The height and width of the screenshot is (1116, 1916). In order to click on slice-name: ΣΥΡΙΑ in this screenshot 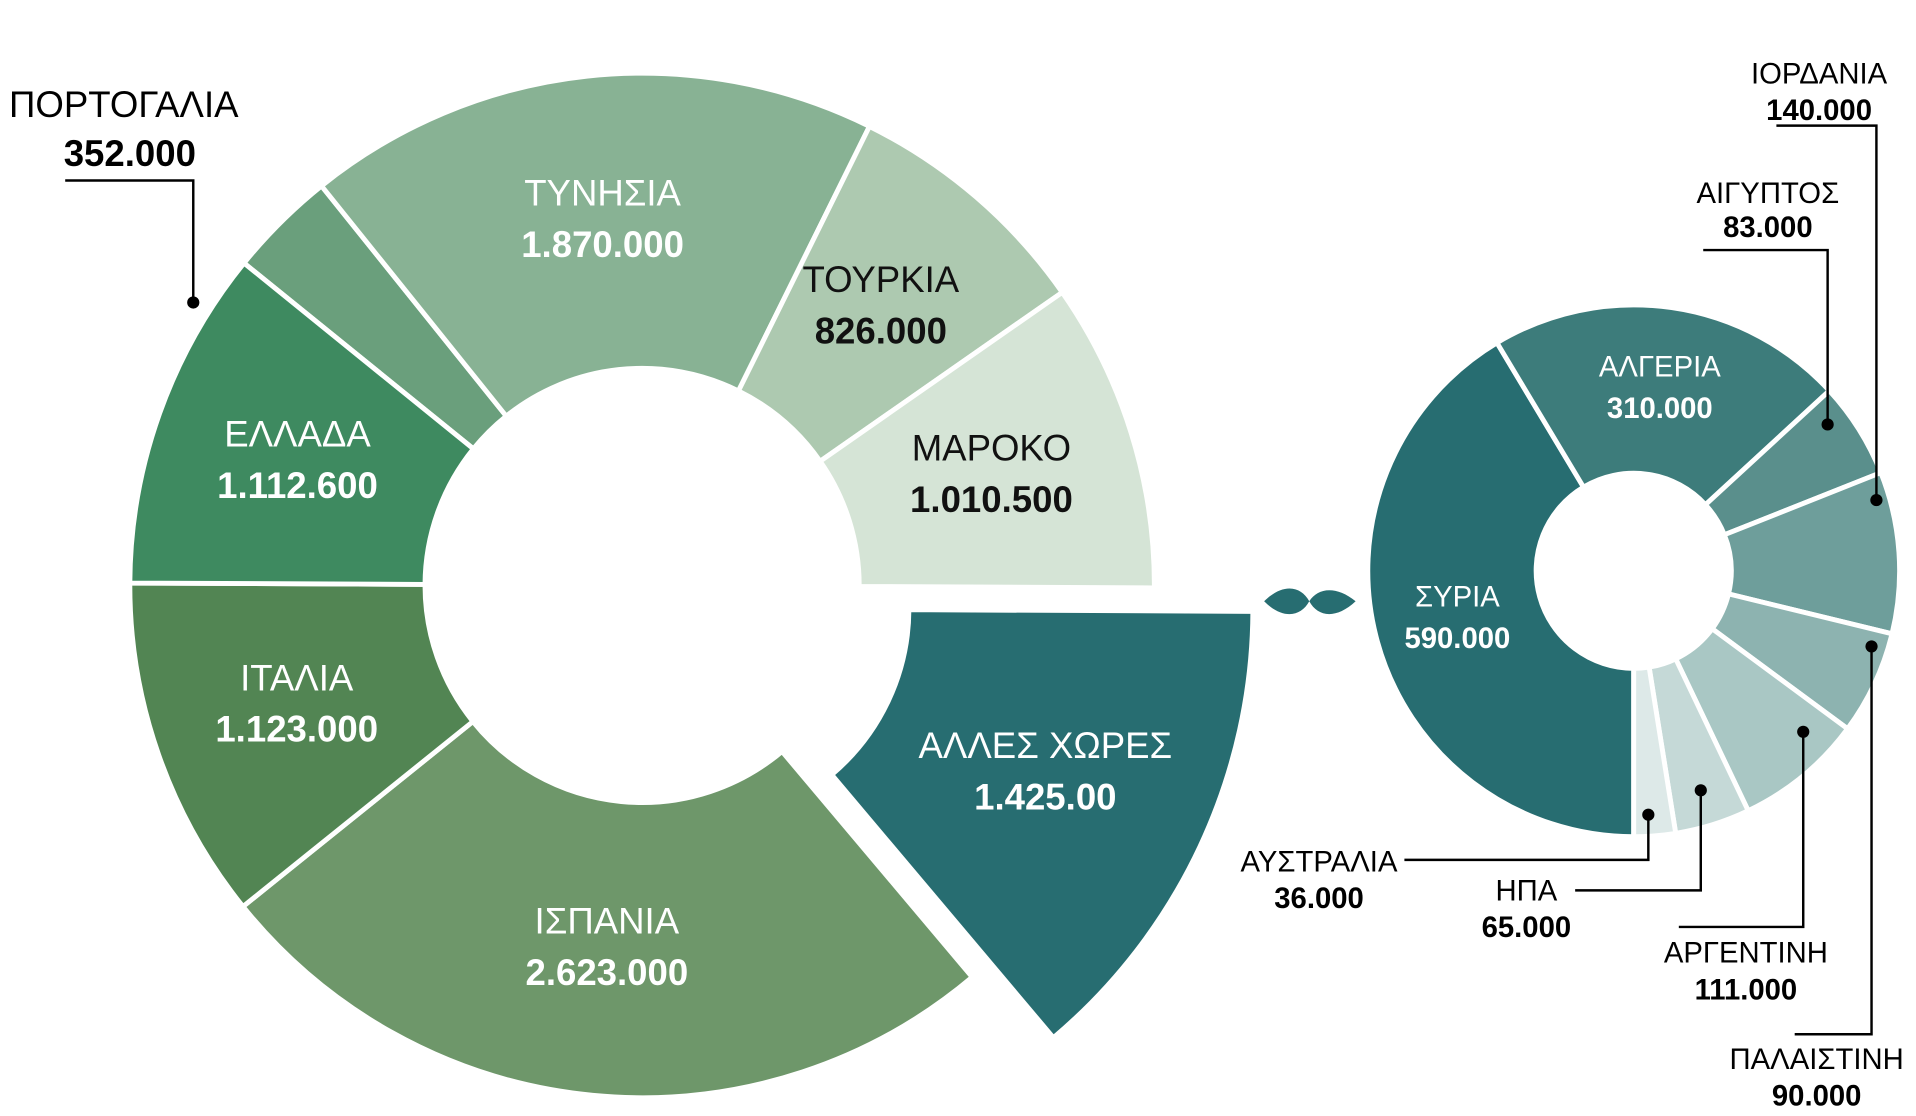, I will do `click(1457, 598)`.